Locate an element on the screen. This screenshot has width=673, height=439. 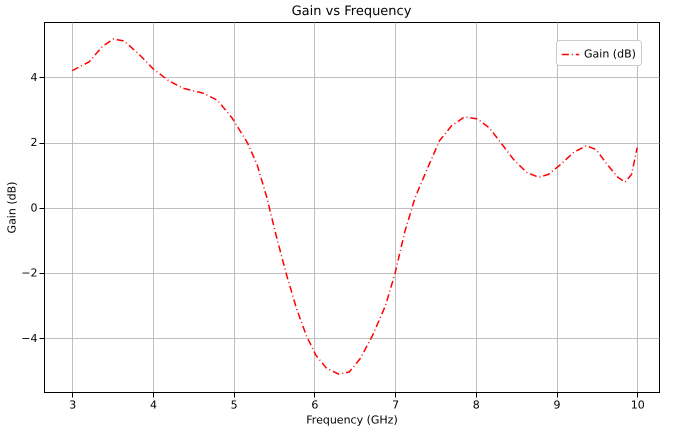
y-tick-label: 2 is located at coordinates (34, 143).